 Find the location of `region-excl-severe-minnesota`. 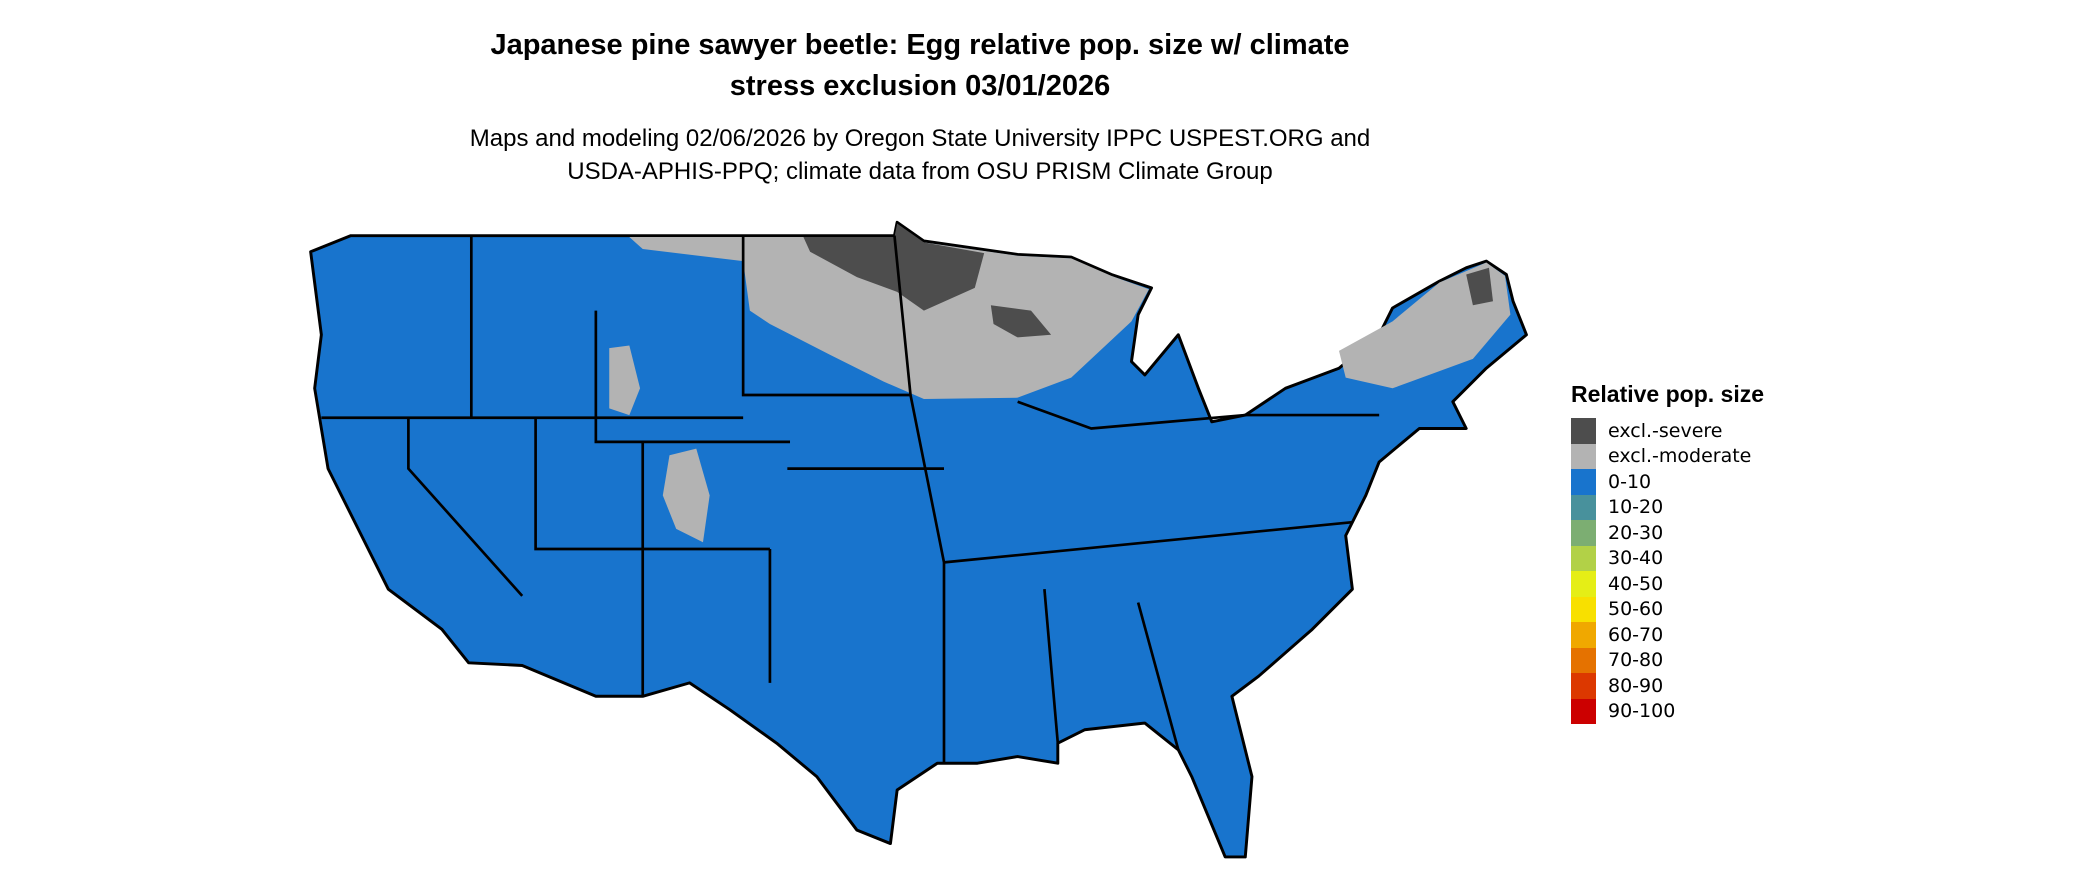

region-excl-severe-minnesota is located at coordinates (894, 267).